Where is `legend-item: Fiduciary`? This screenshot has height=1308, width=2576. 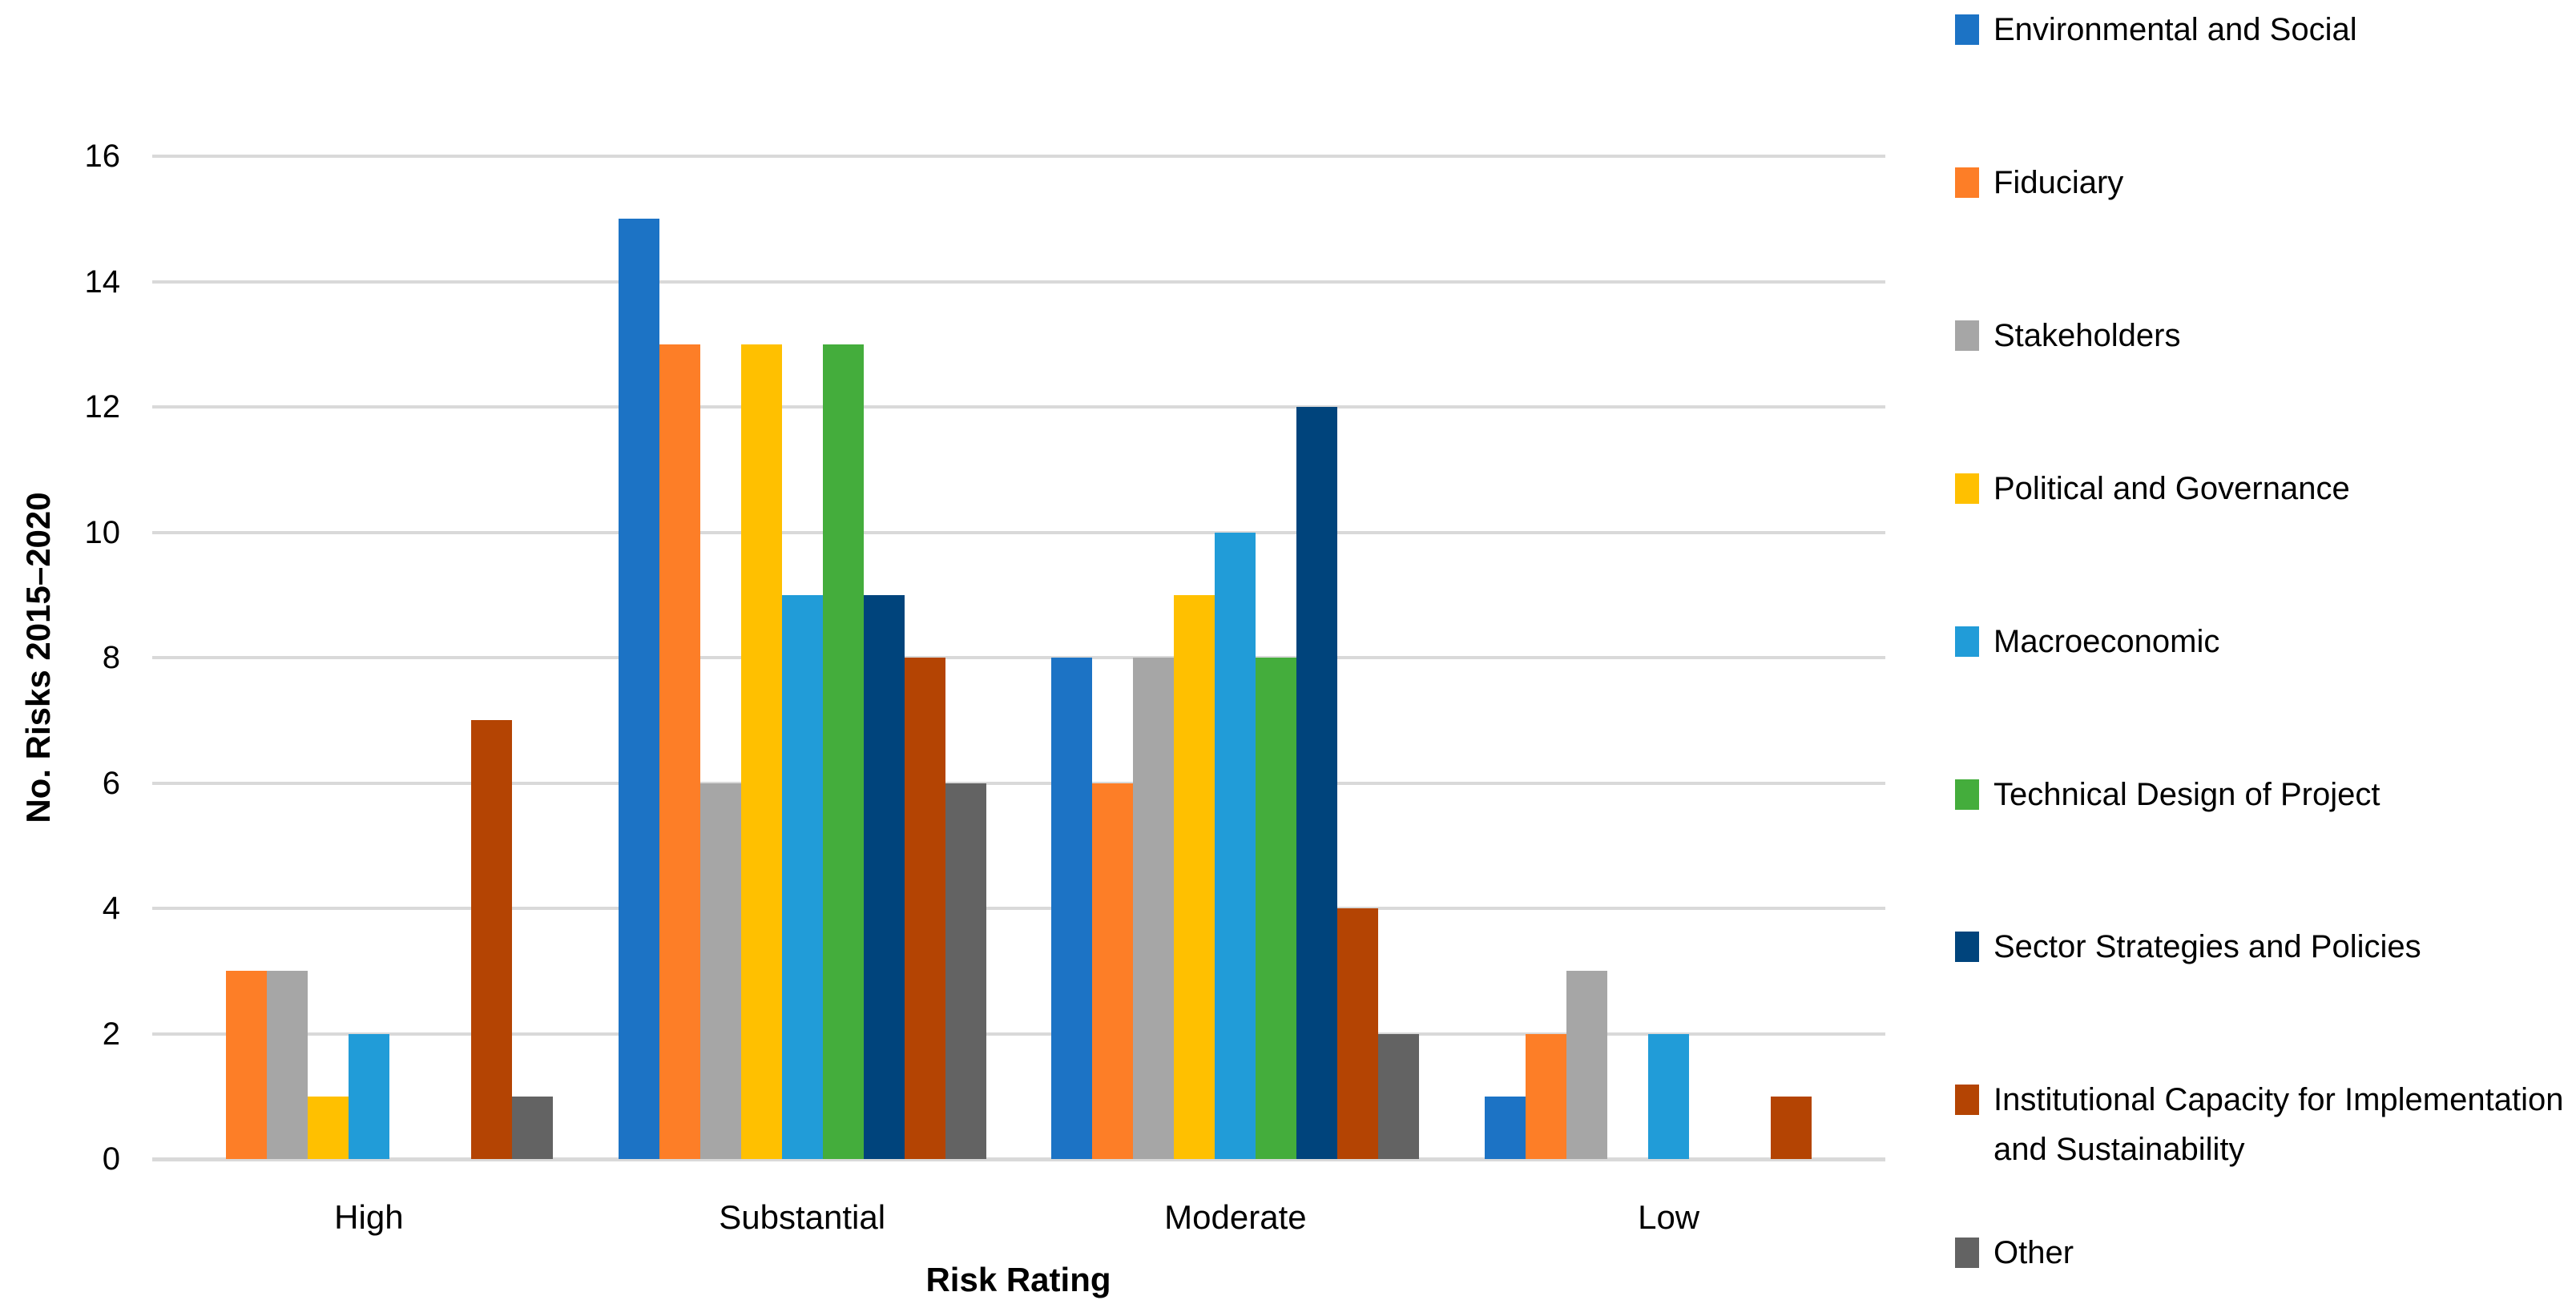 legend-item: Fiduciary is located at coordinates (2039, 182).